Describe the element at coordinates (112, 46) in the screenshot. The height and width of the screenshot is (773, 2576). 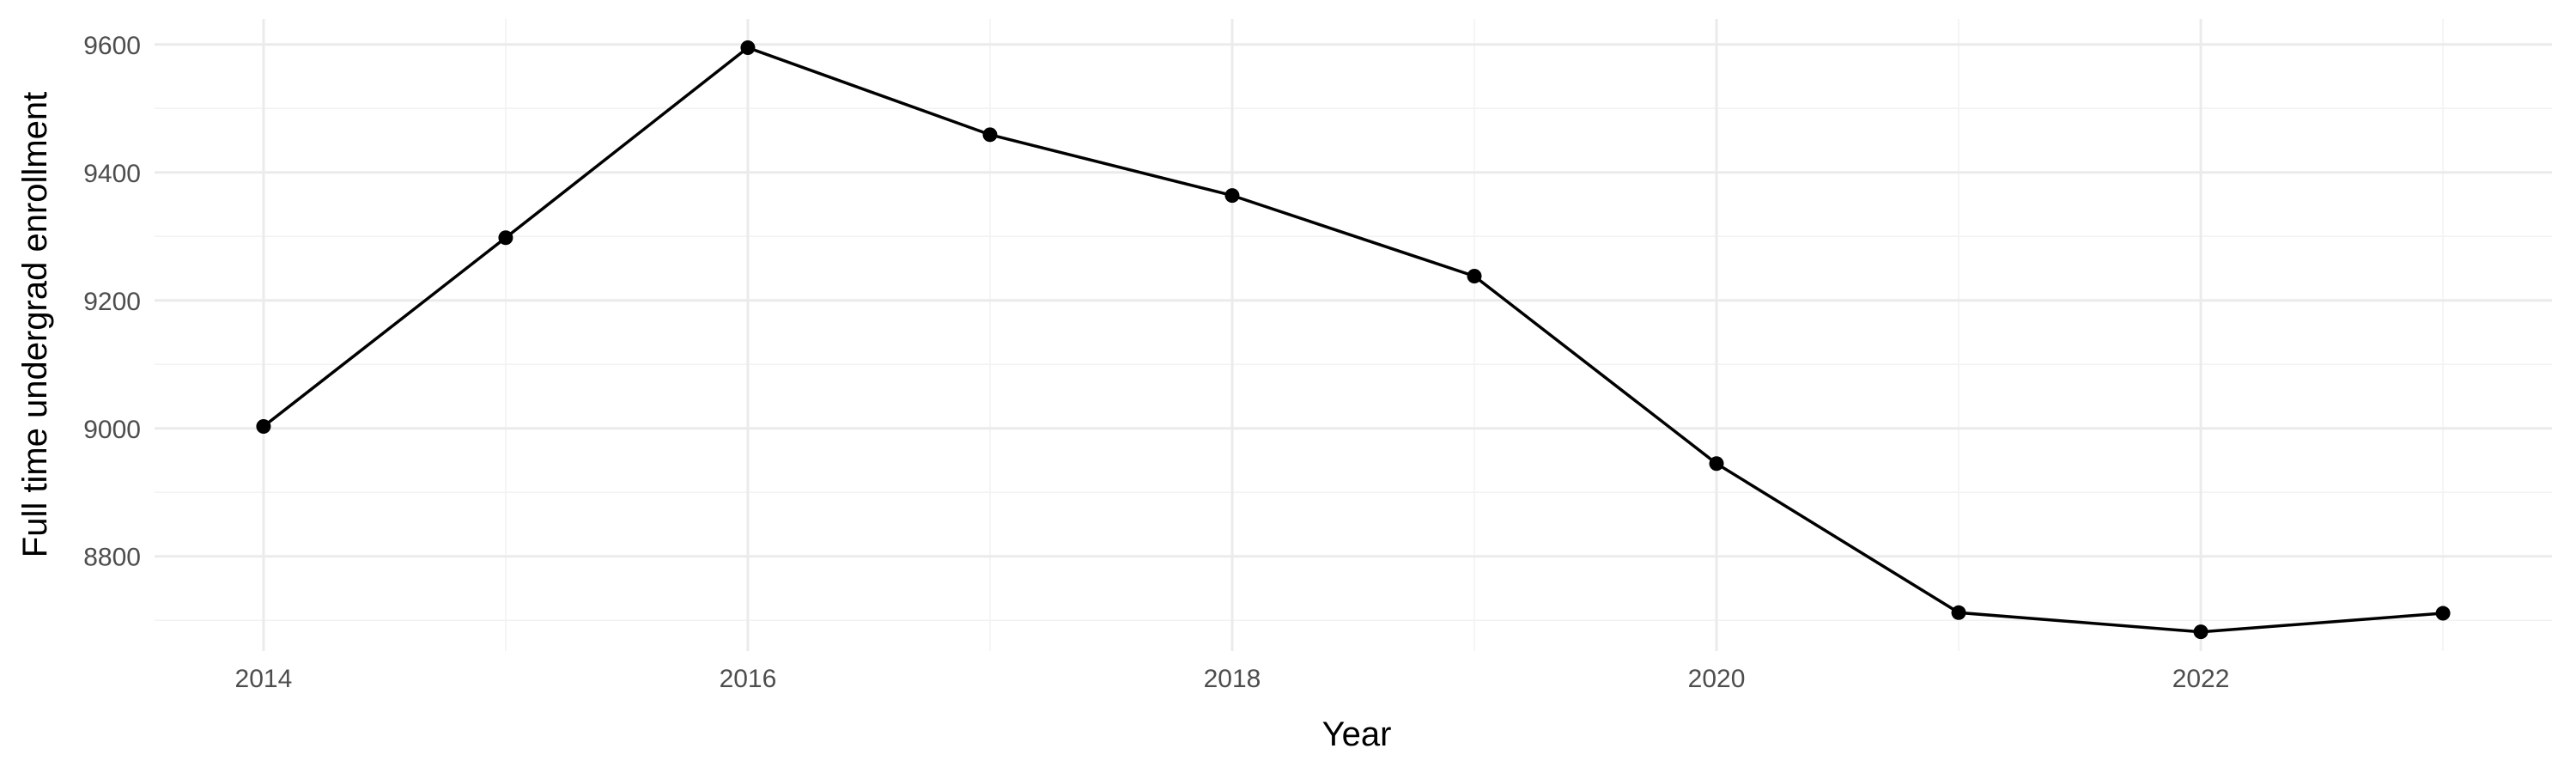
I see `y-tick-label: 9600` at that location.